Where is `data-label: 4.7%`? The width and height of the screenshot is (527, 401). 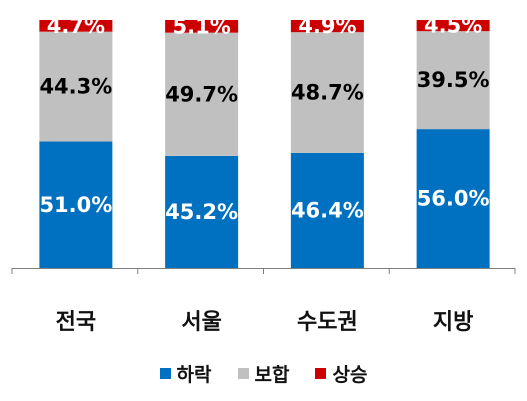 data-label: 4.7% is located at coordinates (76, 26).